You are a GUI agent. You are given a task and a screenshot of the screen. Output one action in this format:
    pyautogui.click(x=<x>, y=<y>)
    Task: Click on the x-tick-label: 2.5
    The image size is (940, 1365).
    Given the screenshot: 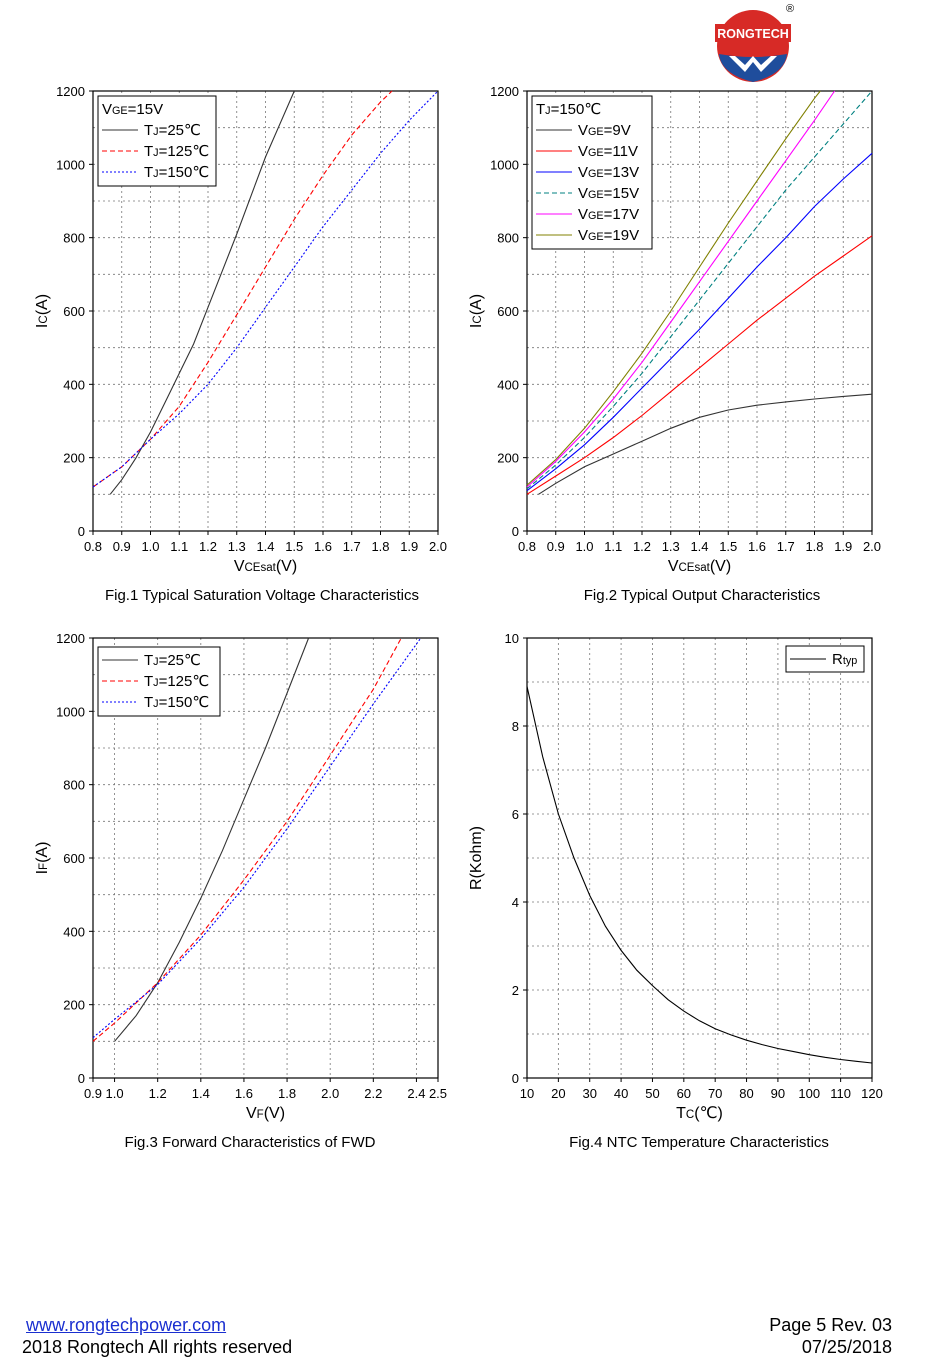 What is the action you would take?
    pyautogui.click(x=438, y=1093)
    